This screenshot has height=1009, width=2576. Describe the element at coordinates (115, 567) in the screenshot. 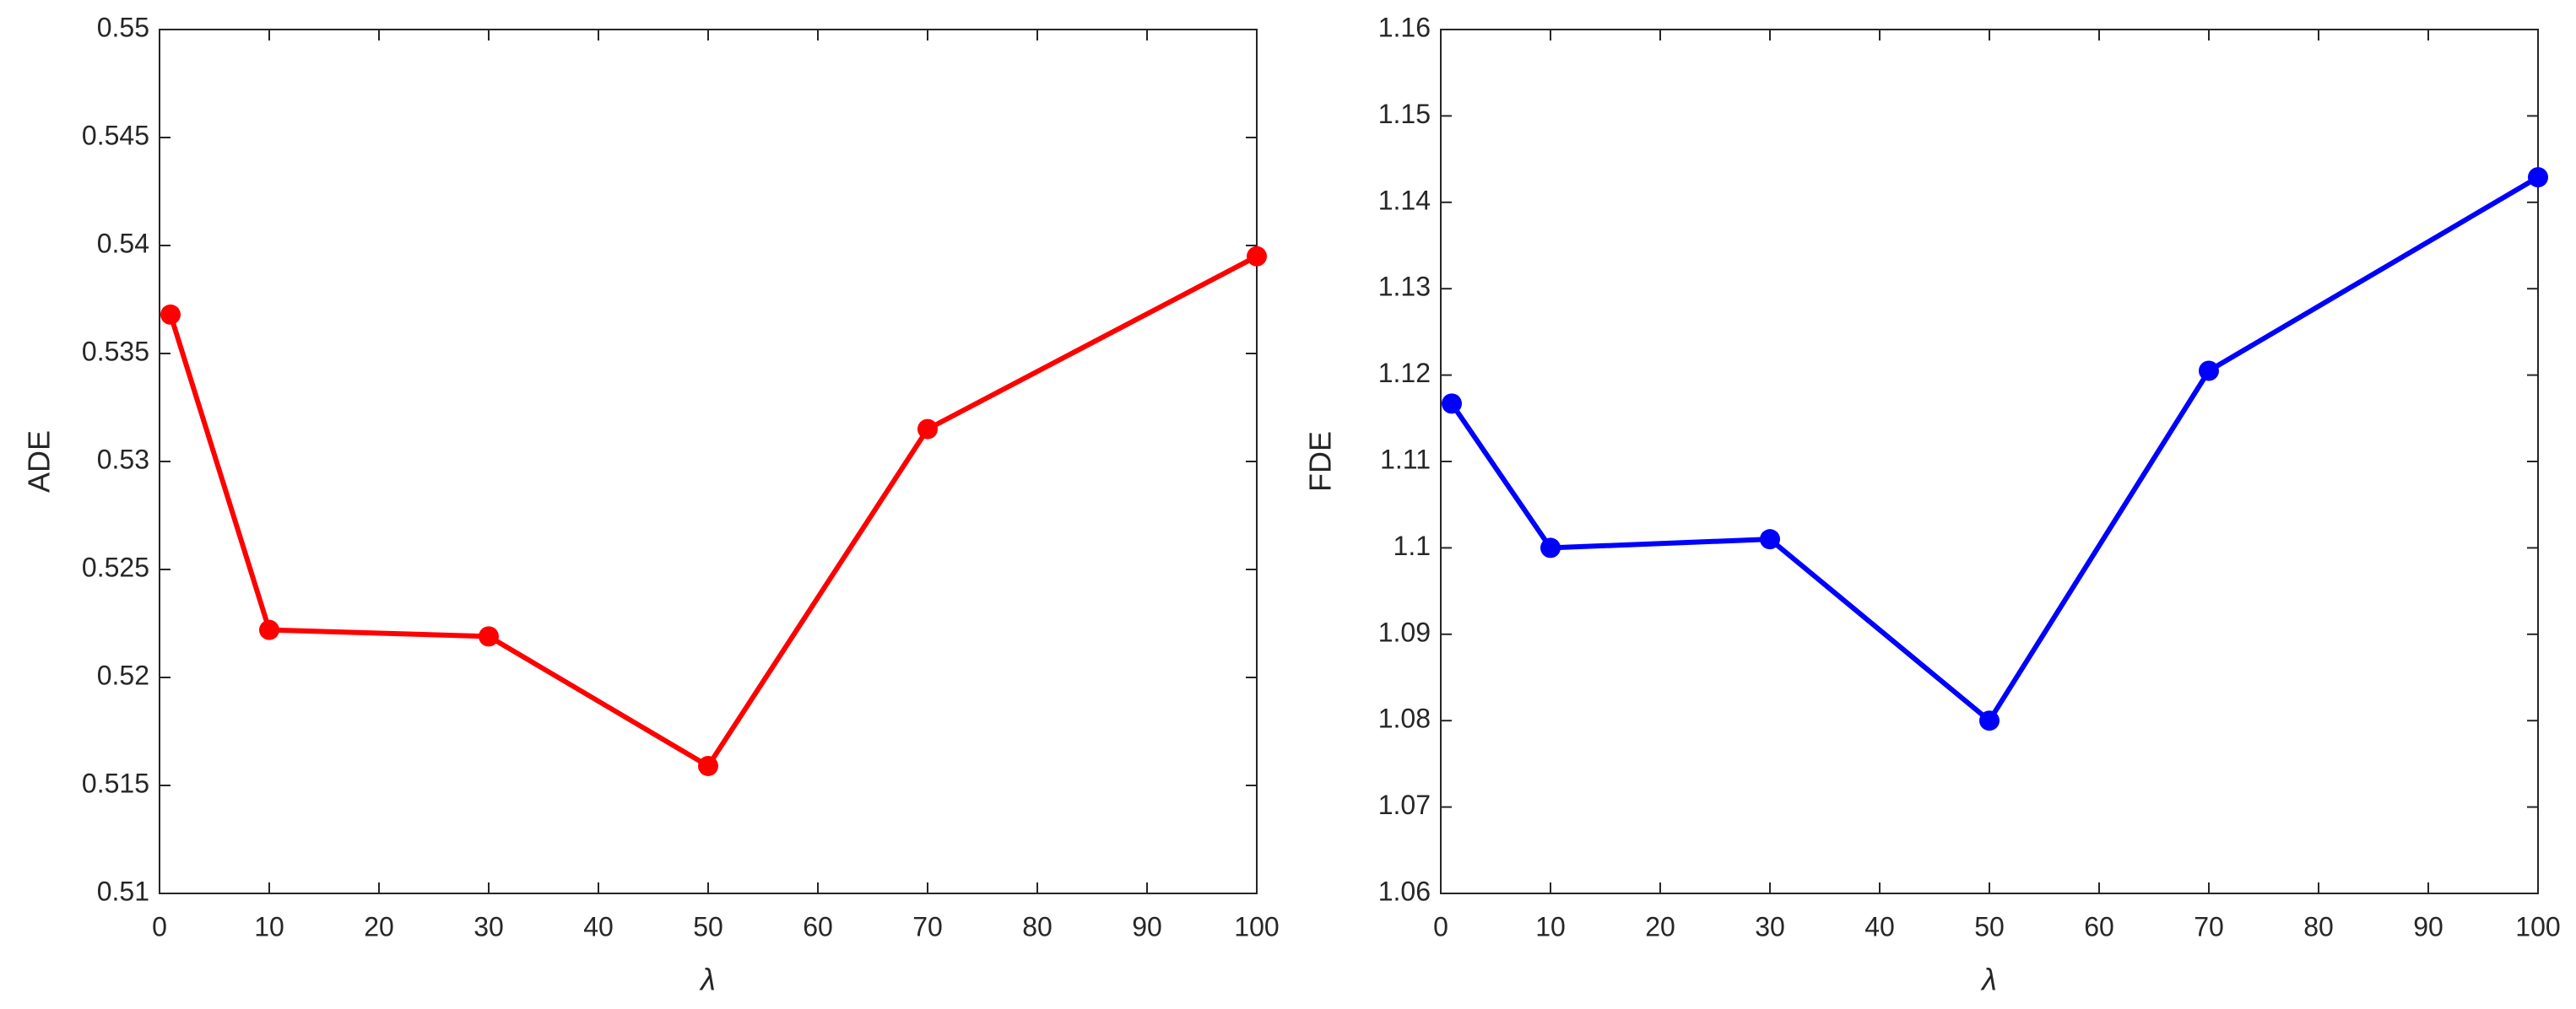

I see `y-tick-label: 0.525` at that location.